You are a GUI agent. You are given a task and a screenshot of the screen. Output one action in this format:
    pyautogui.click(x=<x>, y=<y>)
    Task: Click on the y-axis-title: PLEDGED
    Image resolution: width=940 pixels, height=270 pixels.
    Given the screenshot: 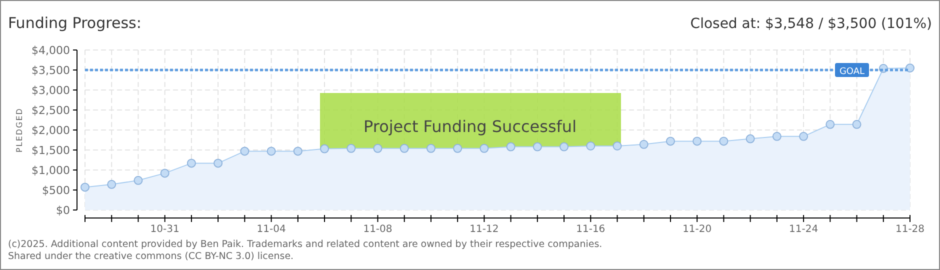 What is the action you would take?
    pyautogui.click(x=19, y=130)
    